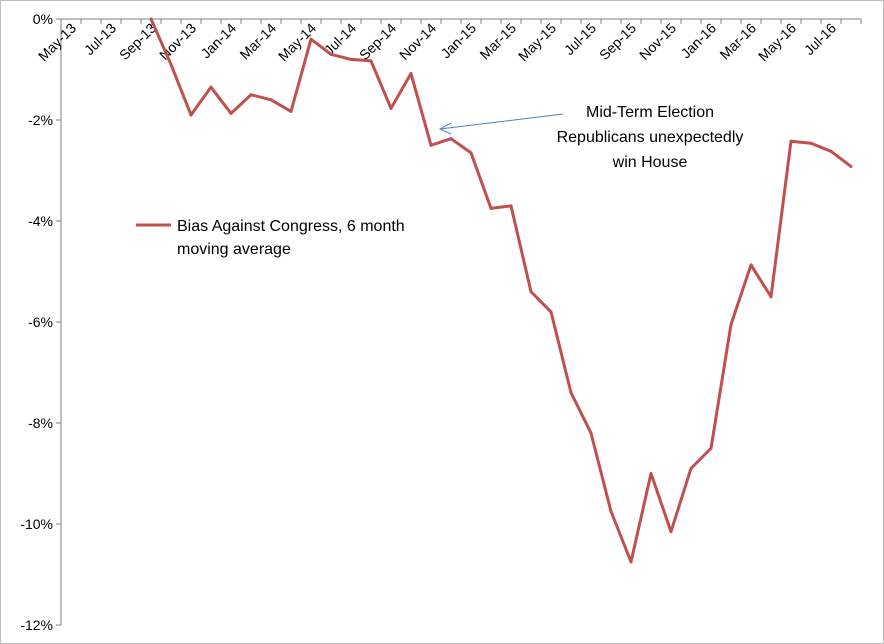  I want to click on annotation-line-3: win House, so click(650, 162).